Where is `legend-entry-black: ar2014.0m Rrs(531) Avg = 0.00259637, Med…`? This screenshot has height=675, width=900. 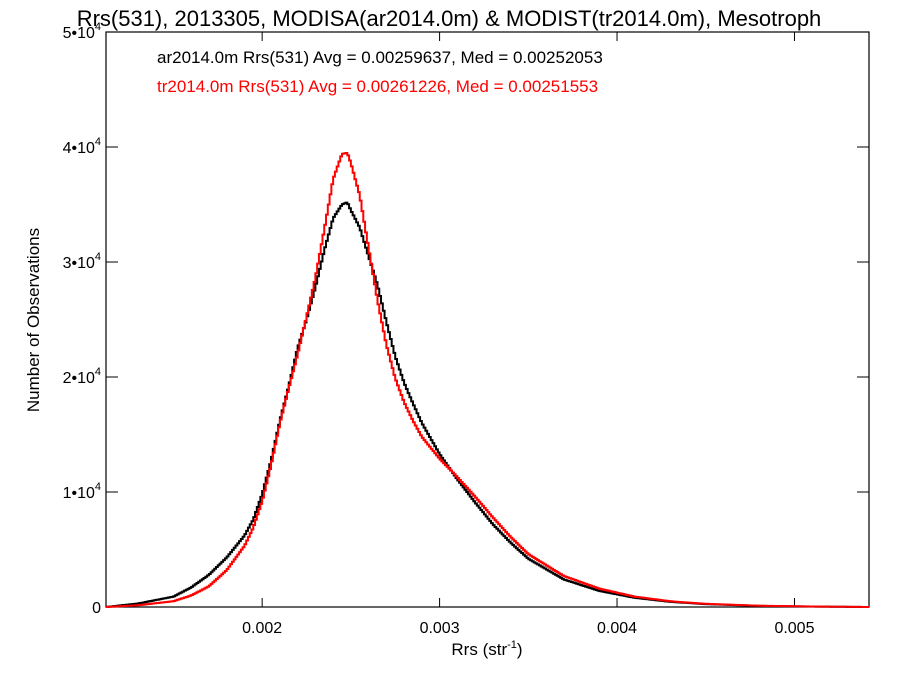
legend-entry-black: ar2014.0m Rrs(531) Avg = 0.00259637, Med… is located at coordinates (380, 57).